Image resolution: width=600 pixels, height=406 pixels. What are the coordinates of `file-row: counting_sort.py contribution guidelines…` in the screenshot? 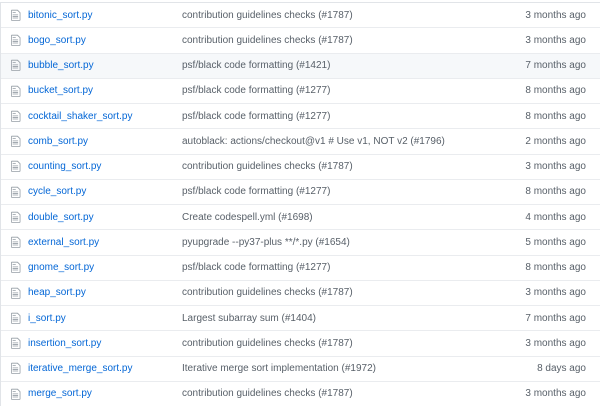 It's located at (300, 167).